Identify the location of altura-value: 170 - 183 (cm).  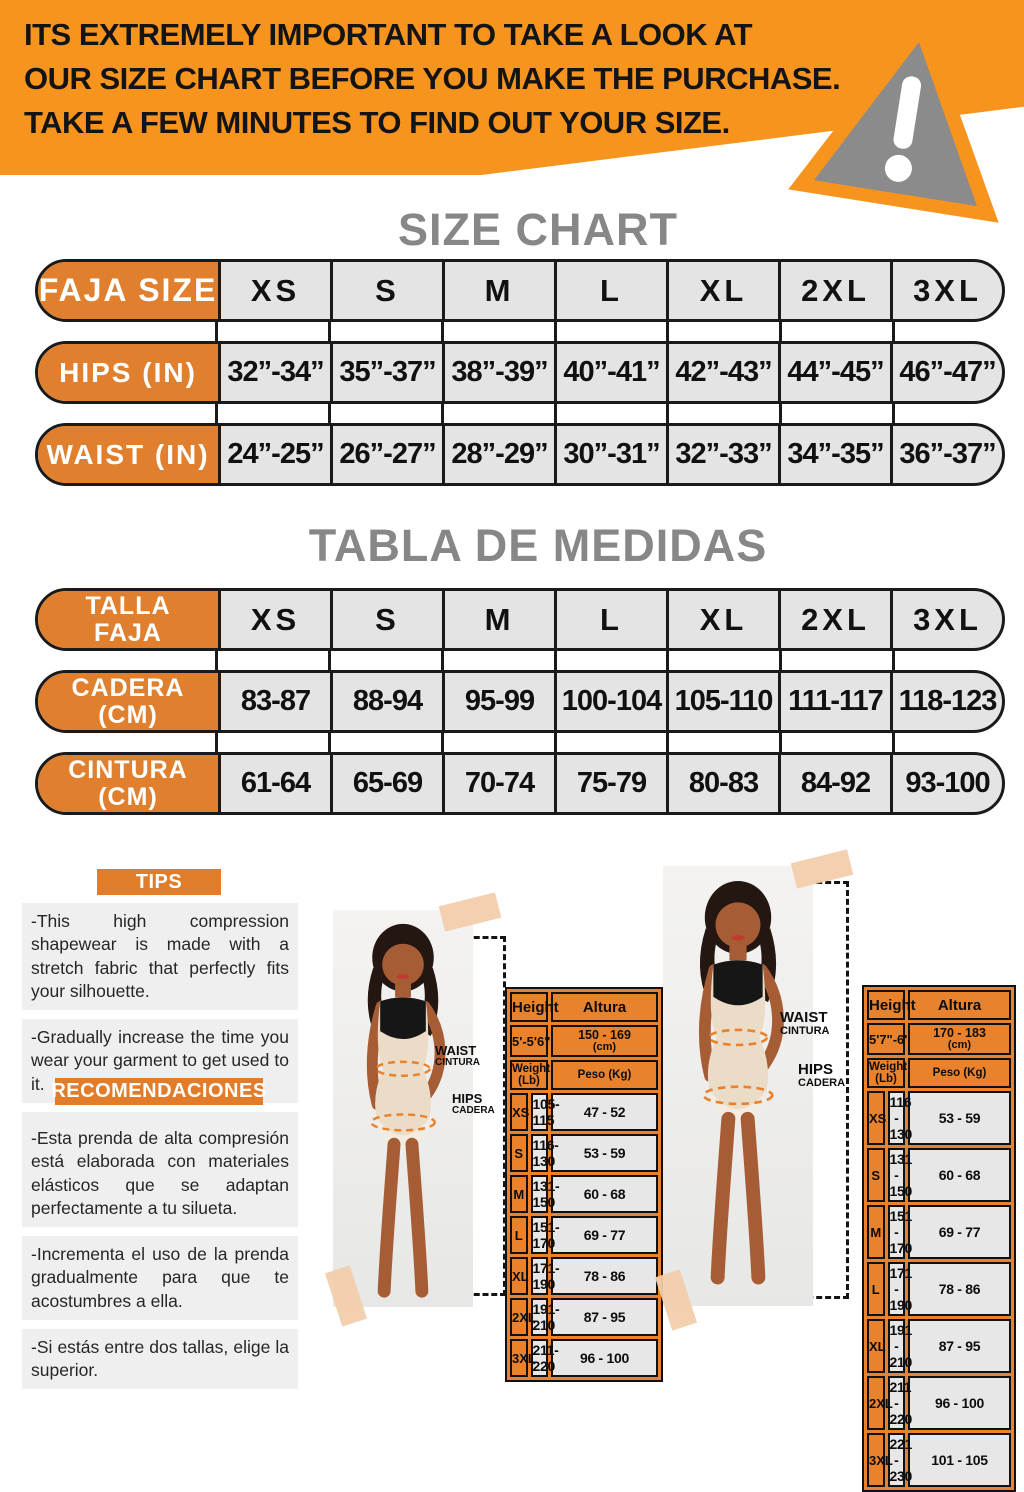
(959, 1039).